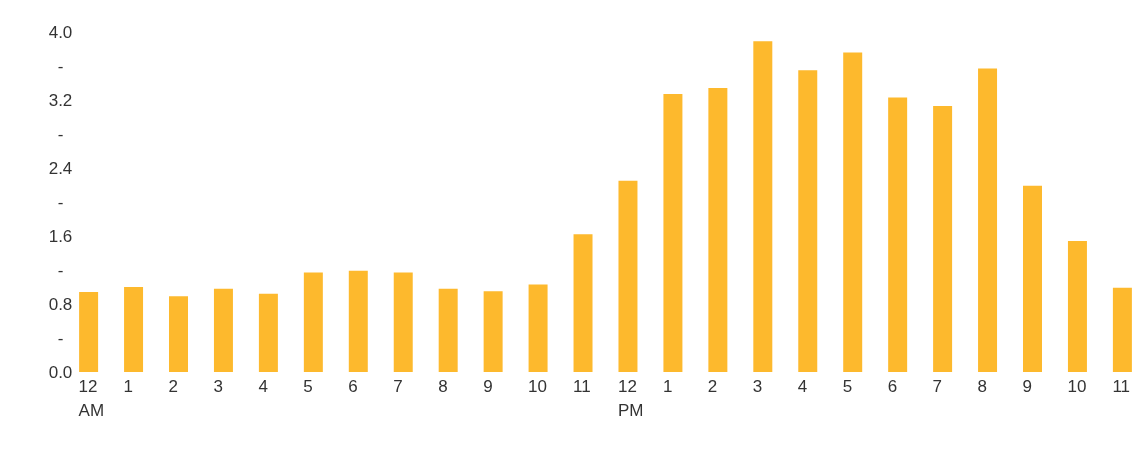 This screenshot has height=451, width=1148. What do you see at coordinates (60, 168) in the screenshot?
I see `y-tick-label: 2.4` at bounding box center [60, 168].